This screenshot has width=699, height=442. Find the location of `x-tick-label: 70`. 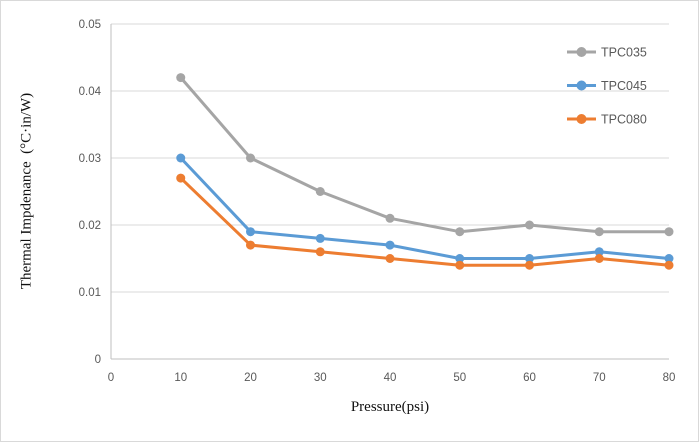

x-tick-label: 70 is located at coordinates (599, 378).